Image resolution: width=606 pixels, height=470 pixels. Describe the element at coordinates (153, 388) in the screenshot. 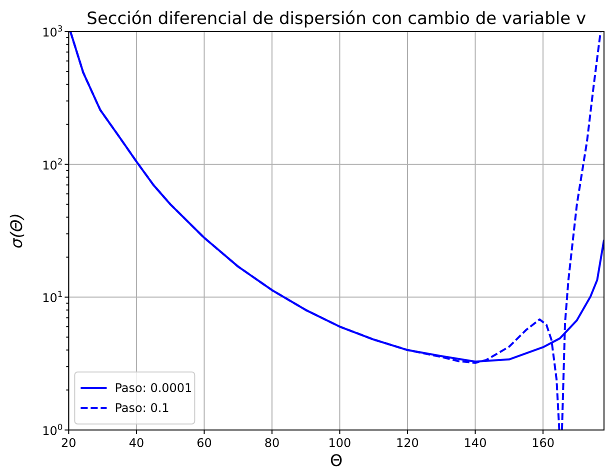

I see `legend-label: Paso: 0.0001` at that location.